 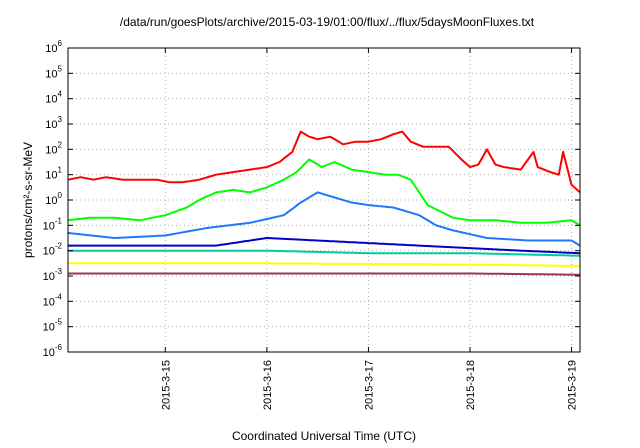 I want to click on y-tick-label: 10⁻³, so click(x=53, y=275).